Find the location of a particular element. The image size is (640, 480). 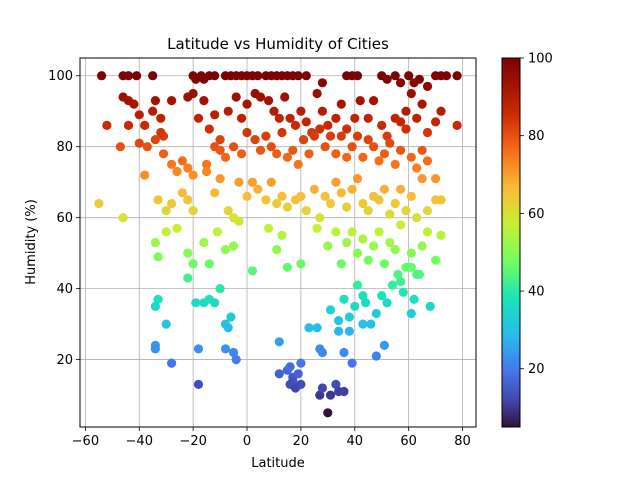

colorbar is located at coordinates (511, 242).